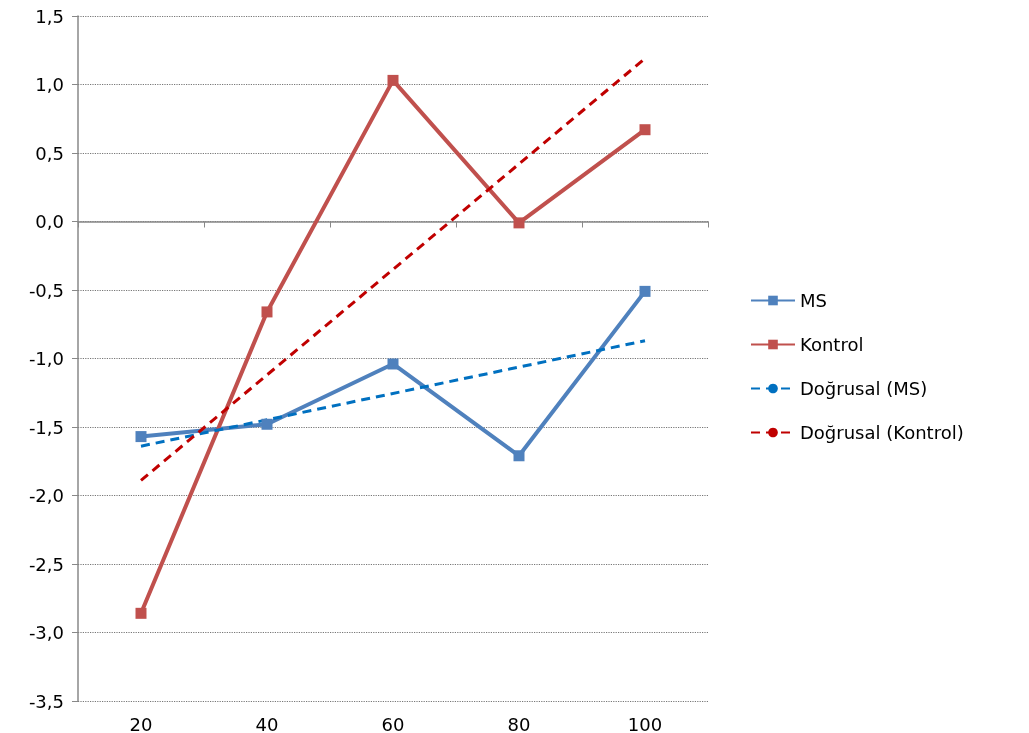  What do you see at coordinates (49, 153) in the screenshot?
I see `y-tick-label: 0,5` at bounding box center [49, 153].